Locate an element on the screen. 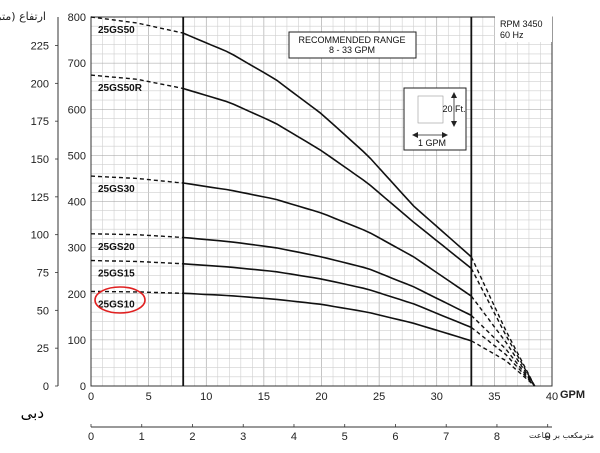 The image size is (600, 453). y-tick-m: 150 is located at coordinates (40, 160).